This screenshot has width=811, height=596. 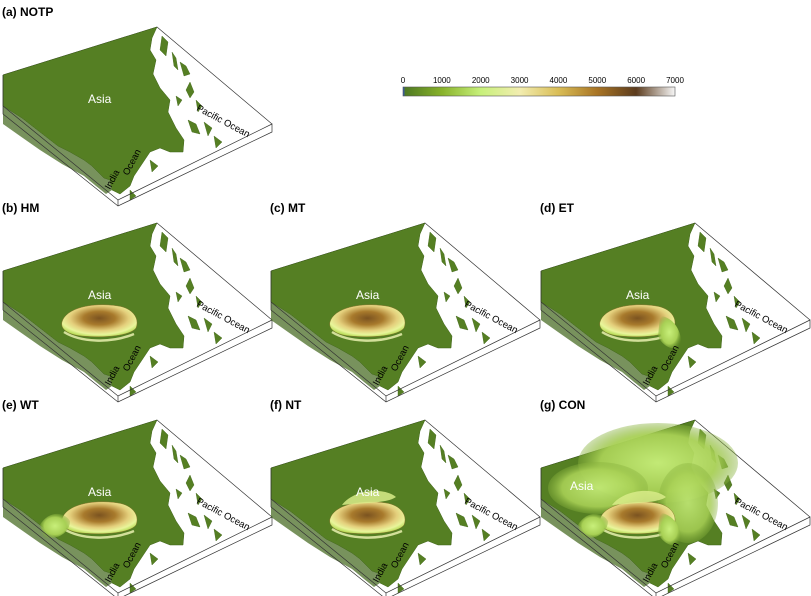 What do you see at coordinates (286, 405) in the screenshot?
I see `panel-title: (f) NT` at bounding box center [286, 405].